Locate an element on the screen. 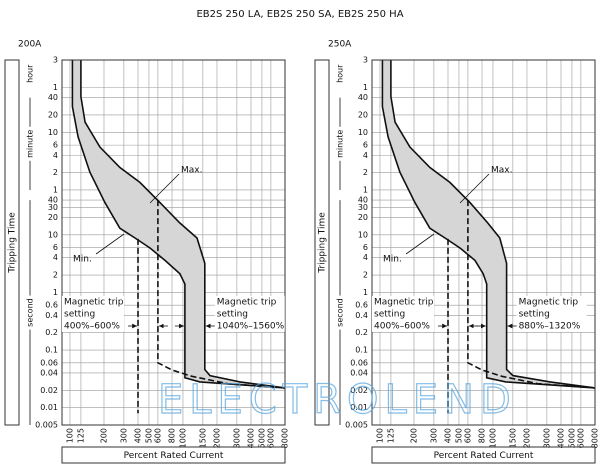 Image resolution: width=600 pixels, height=472 pixels. page-title: EB2S 250 LA, EB2S 250 SA, EB2S 250 HA is located at coordinates (299, 14).